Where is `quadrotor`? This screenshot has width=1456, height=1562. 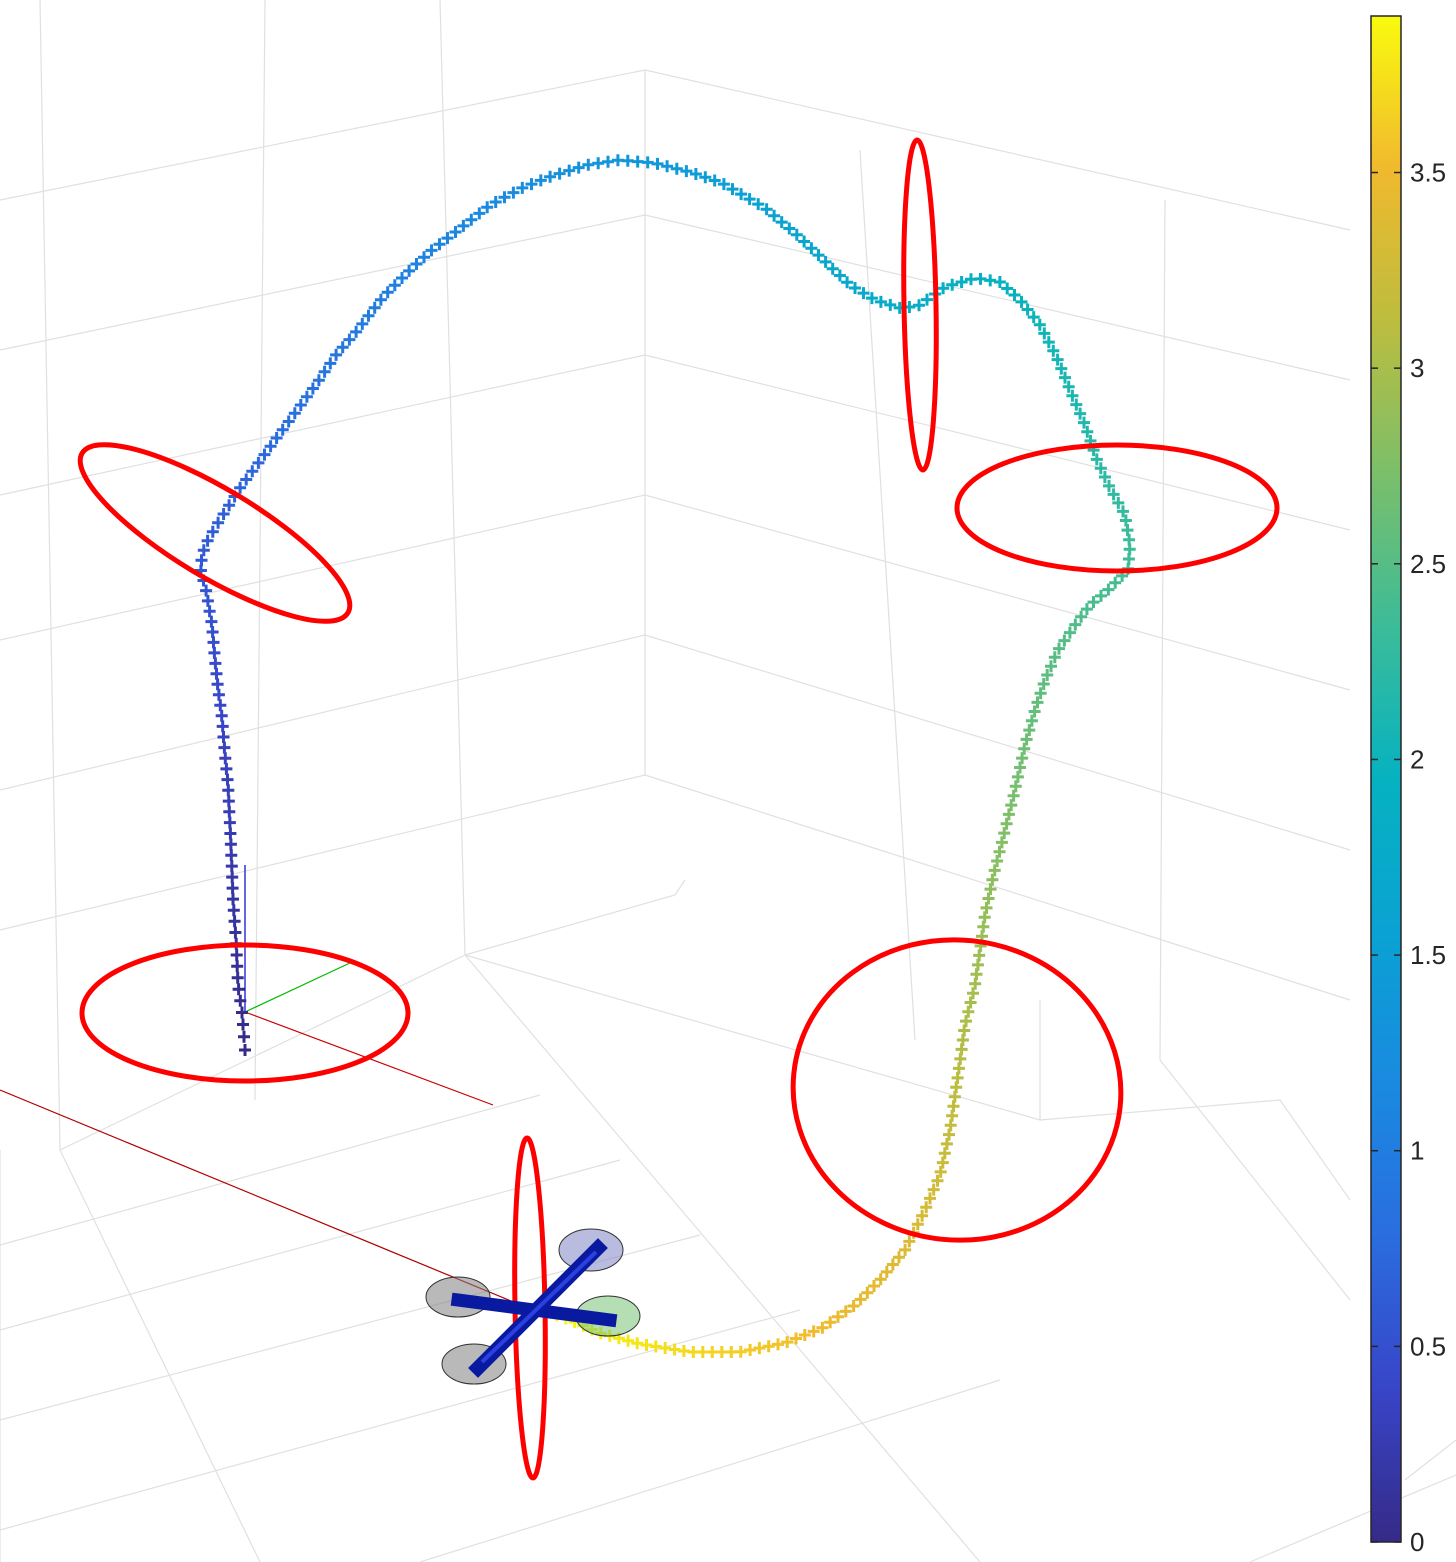
quadrotor is located at coordinates (533, 1306).